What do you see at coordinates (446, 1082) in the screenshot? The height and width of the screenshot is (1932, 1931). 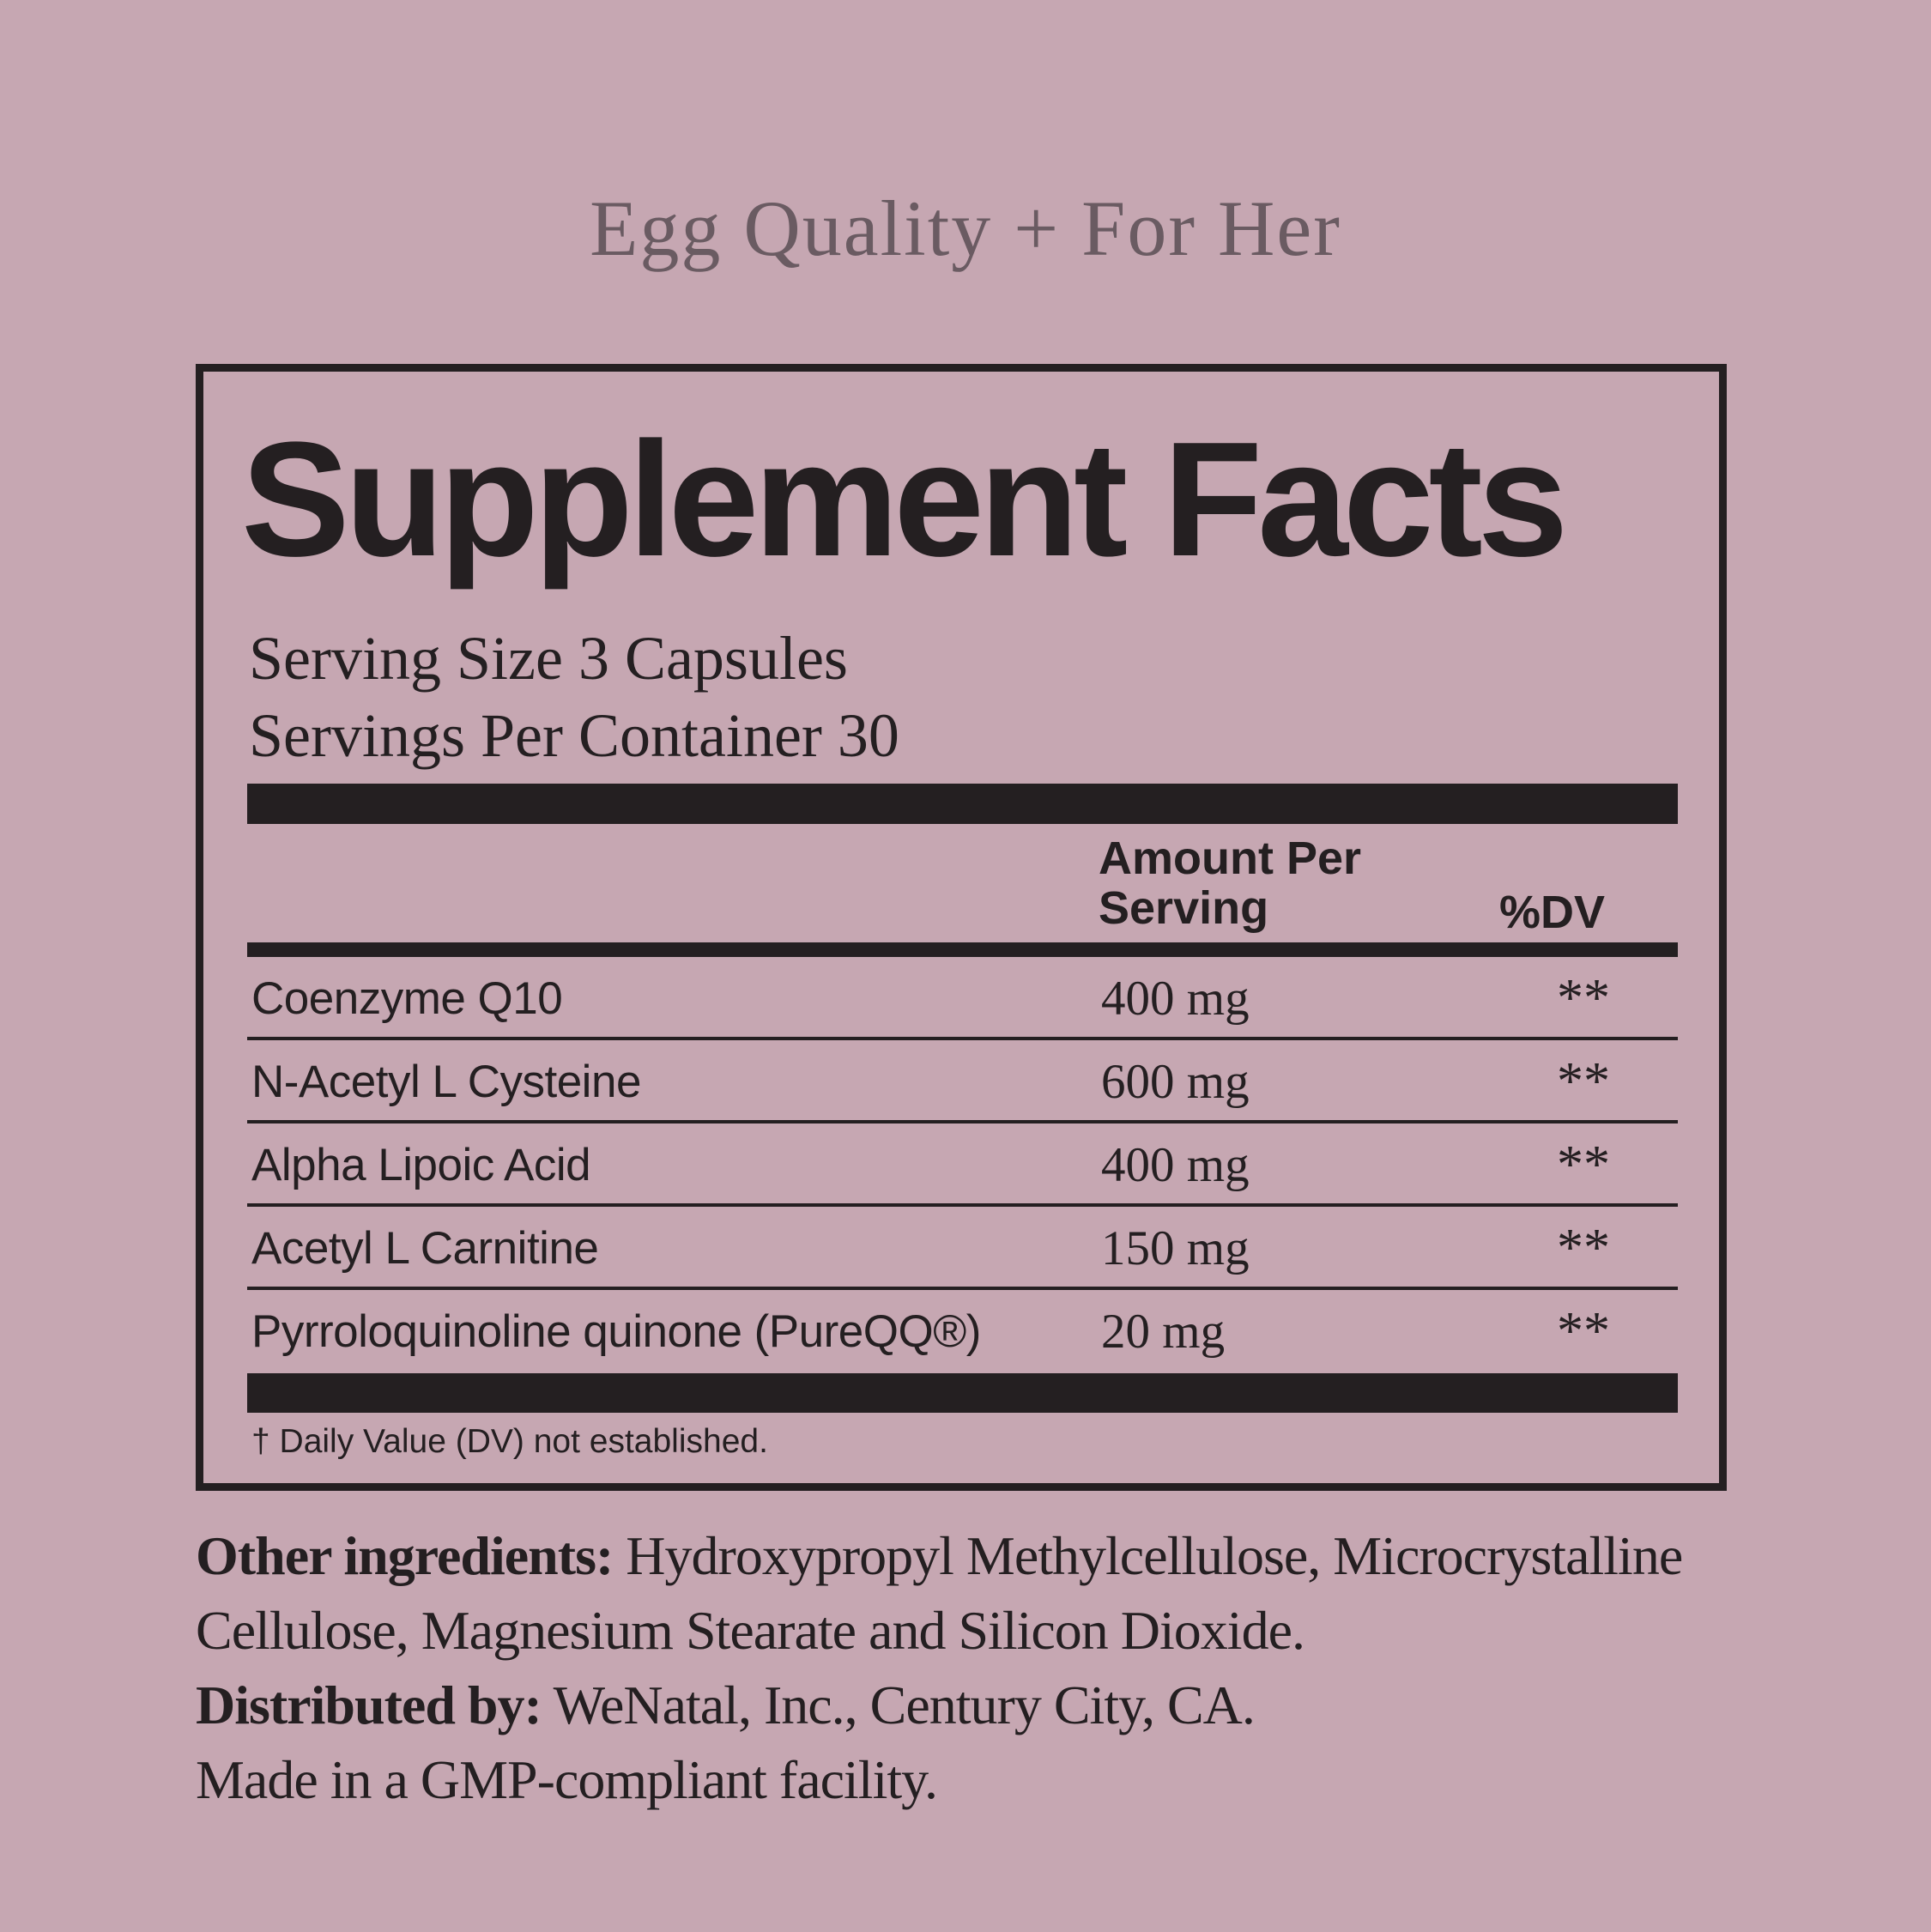 I see `ingredient-name: N-Acetyl L Cysteine` at bounding box center [446, 1082].